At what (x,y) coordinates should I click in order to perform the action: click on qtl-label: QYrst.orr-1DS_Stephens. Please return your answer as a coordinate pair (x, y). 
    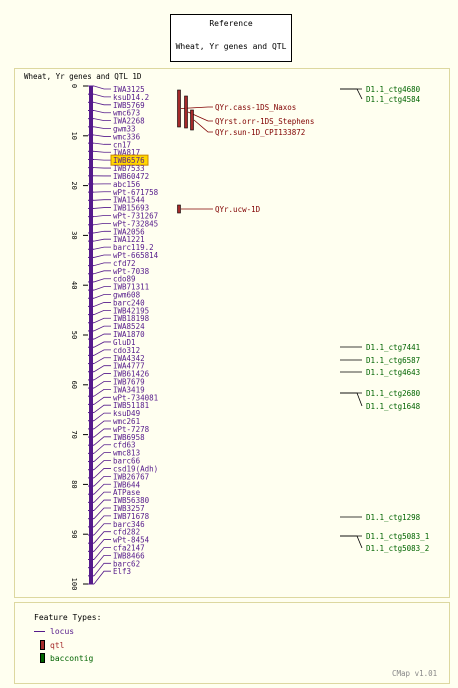
    Looking at the image, I should click on (264, 121).